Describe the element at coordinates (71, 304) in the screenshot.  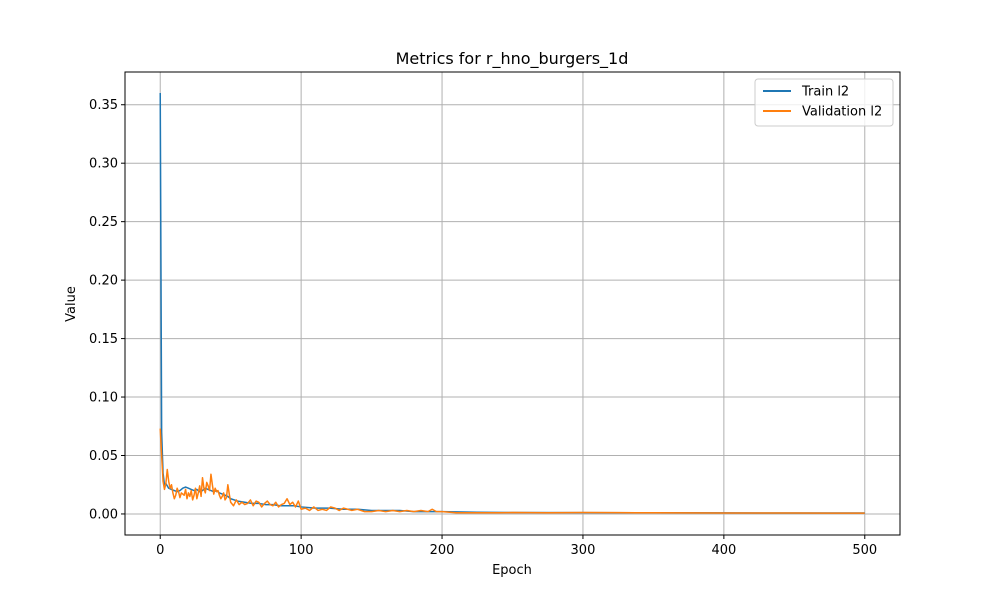
I see `y-axis-title: Value` at that location.